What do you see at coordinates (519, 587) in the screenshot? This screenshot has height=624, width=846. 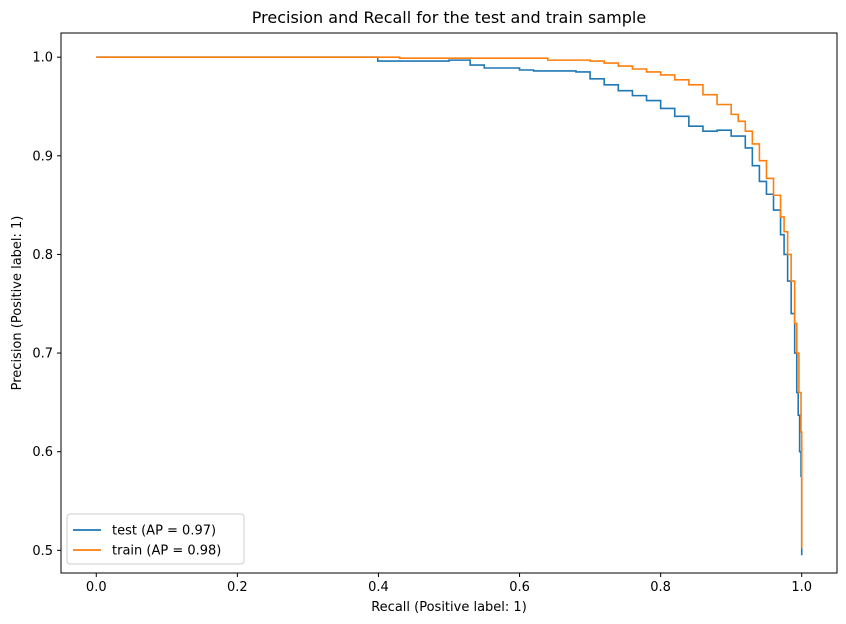 I see `x-tick-label: 0.6` at bounding box center [519, 587].